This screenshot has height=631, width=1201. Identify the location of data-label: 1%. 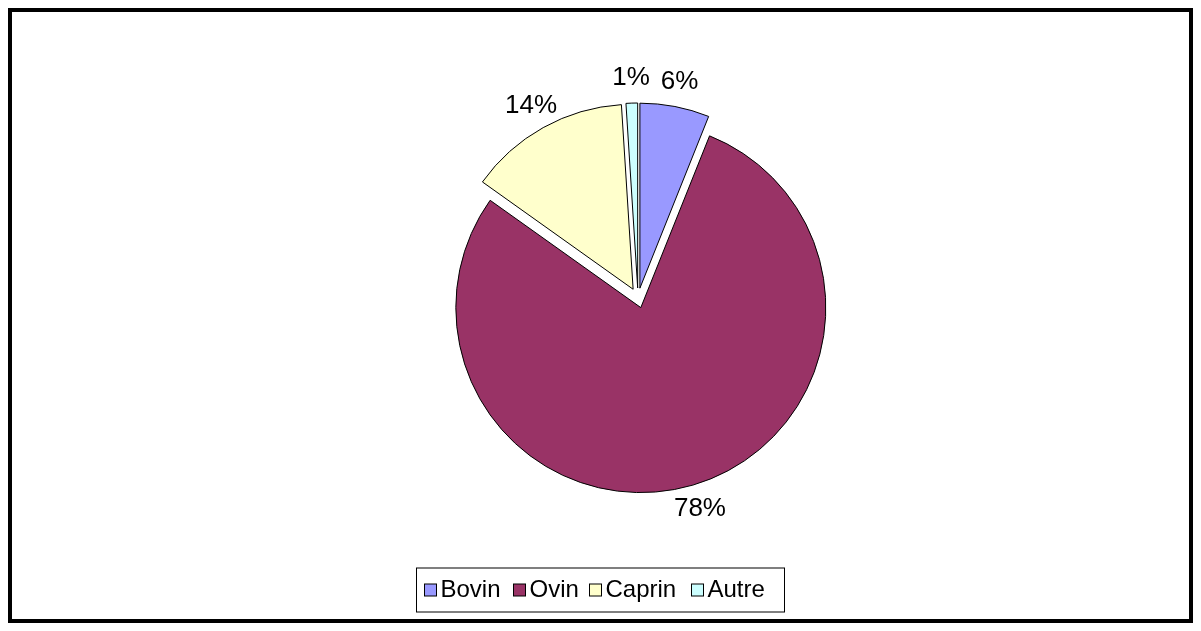
(631, 75).